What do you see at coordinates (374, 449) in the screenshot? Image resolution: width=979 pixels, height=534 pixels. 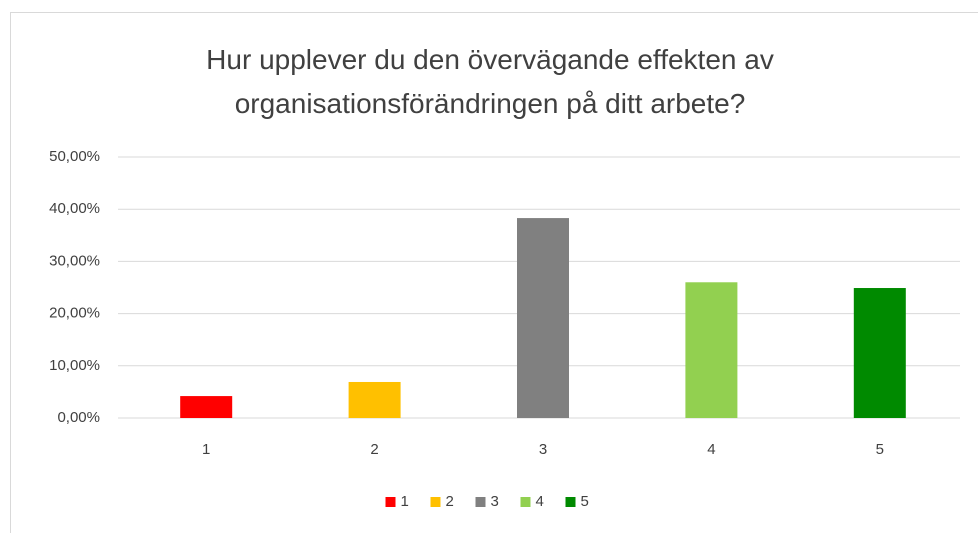 I see `x-tick-label: 2` at bounding box center [374, 449].